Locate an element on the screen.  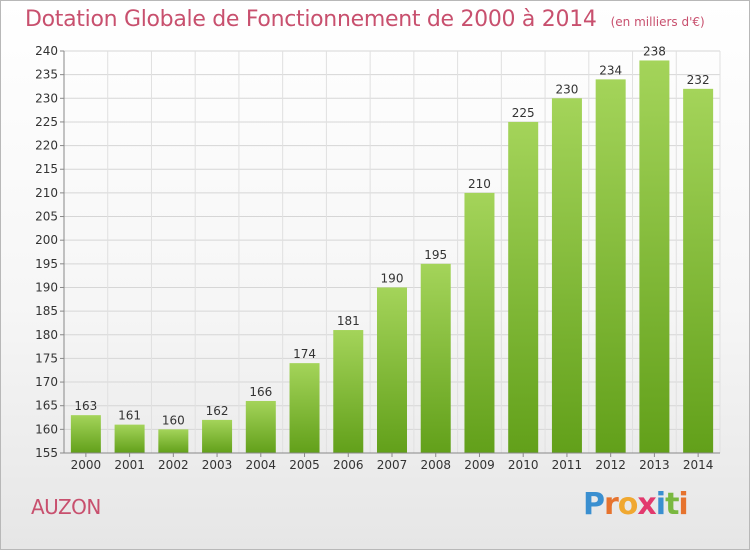
y-tick-label: 180 is located at coordinates (46, 335).